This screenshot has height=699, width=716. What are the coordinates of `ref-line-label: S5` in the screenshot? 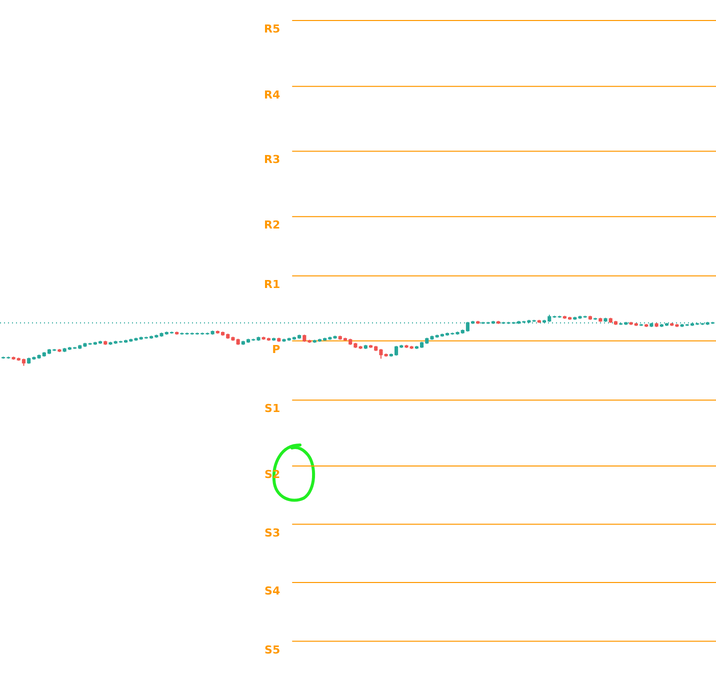 It's located at (272, 649).